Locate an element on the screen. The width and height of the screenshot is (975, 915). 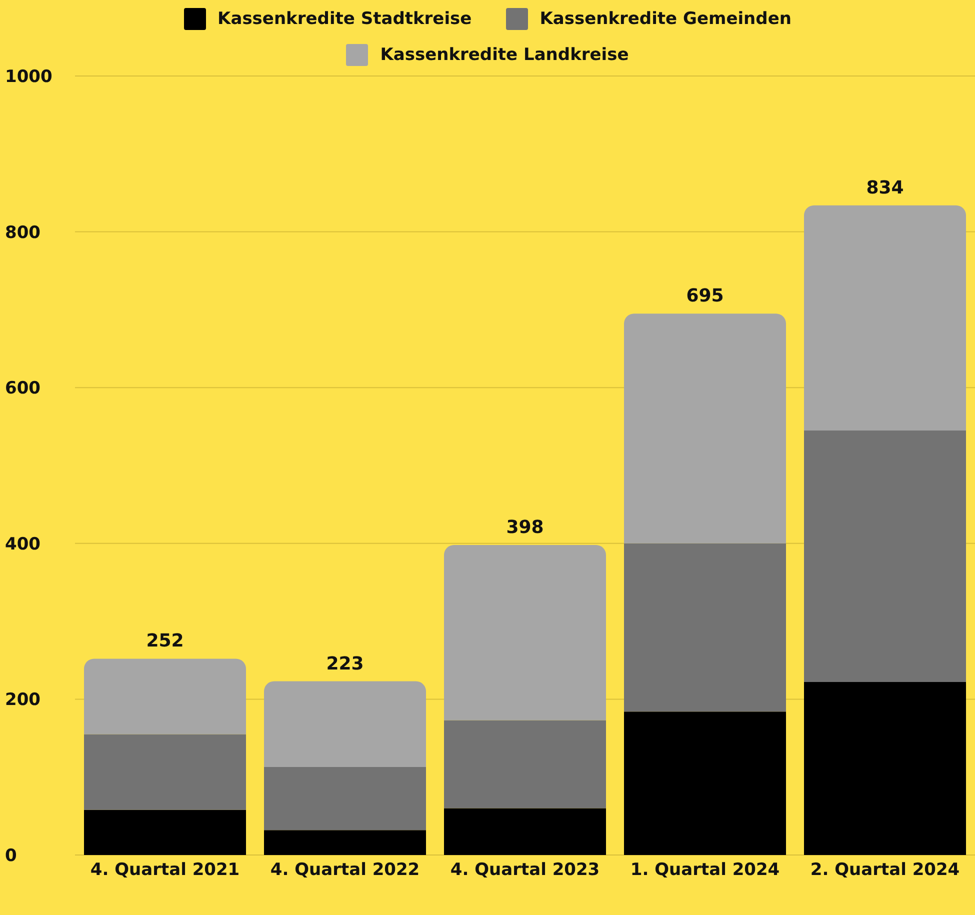
y-tick-label: 600 is located at coordinates (23, 388).